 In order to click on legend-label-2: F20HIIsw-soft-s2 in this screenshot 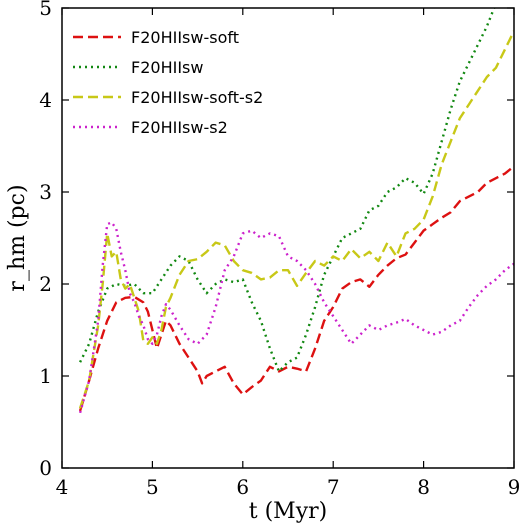, I will do `click(197, 97)`.